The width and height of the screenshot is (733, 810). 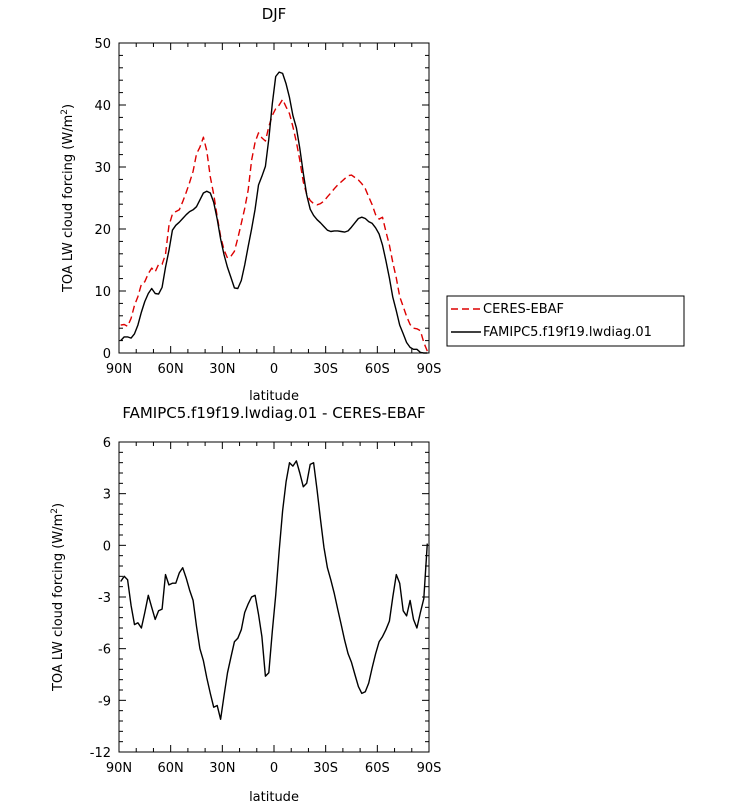 I want to click on top-x-tick-label: 0, so click(x=274, y=369).